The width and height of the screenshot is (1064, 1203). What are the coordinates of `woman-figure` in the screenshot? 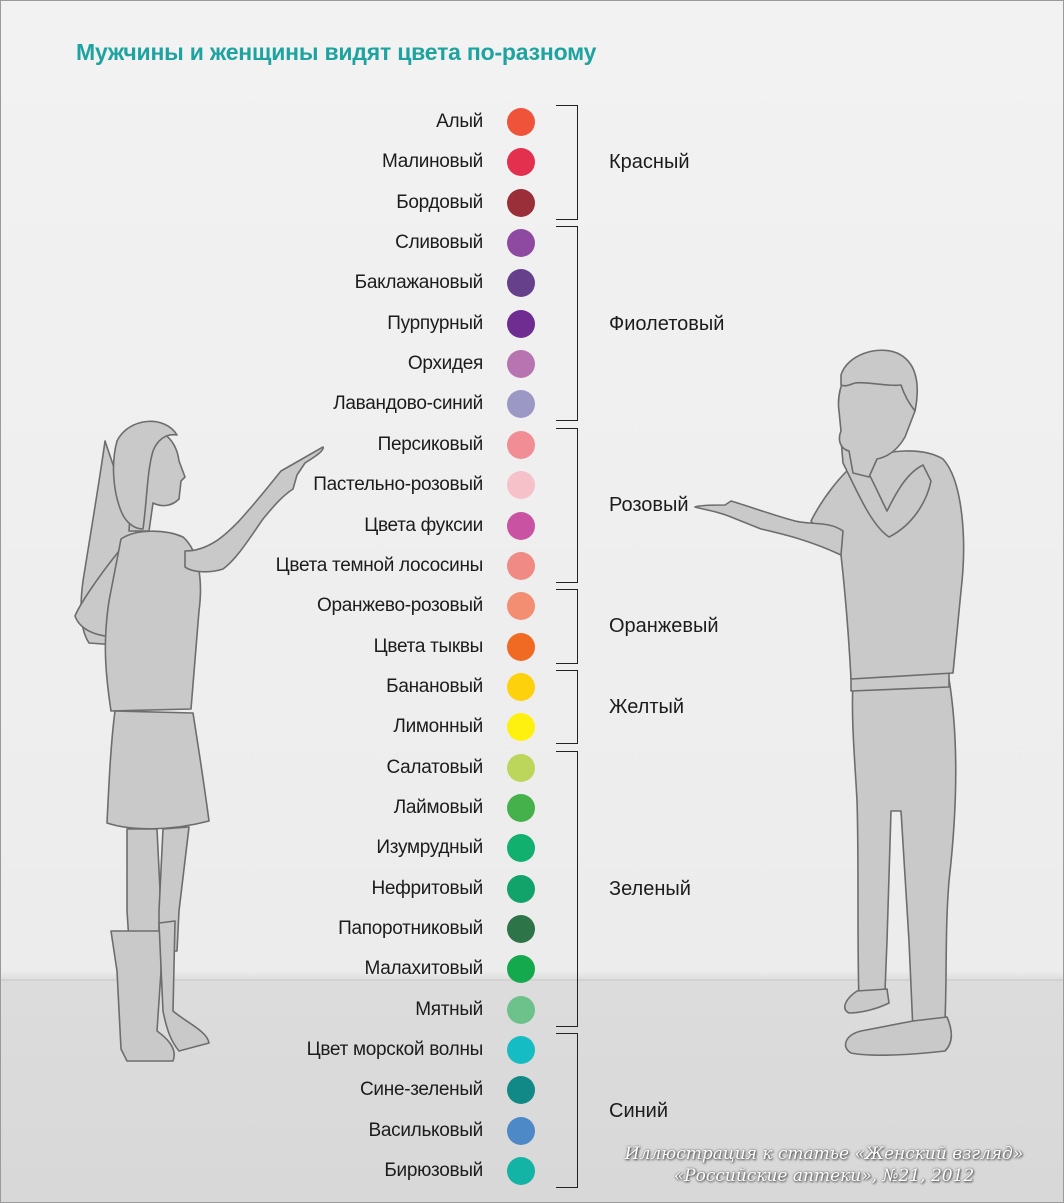 It's located at (199, 741).